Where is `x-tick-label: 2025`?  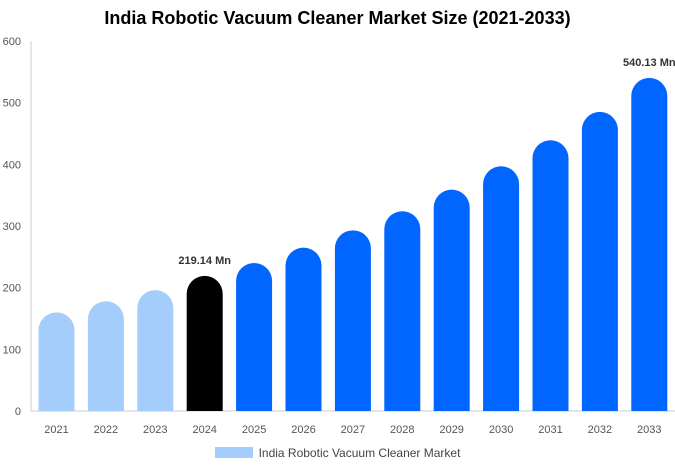 x-tick-label: 2025 is located at coordinates (254, 430).